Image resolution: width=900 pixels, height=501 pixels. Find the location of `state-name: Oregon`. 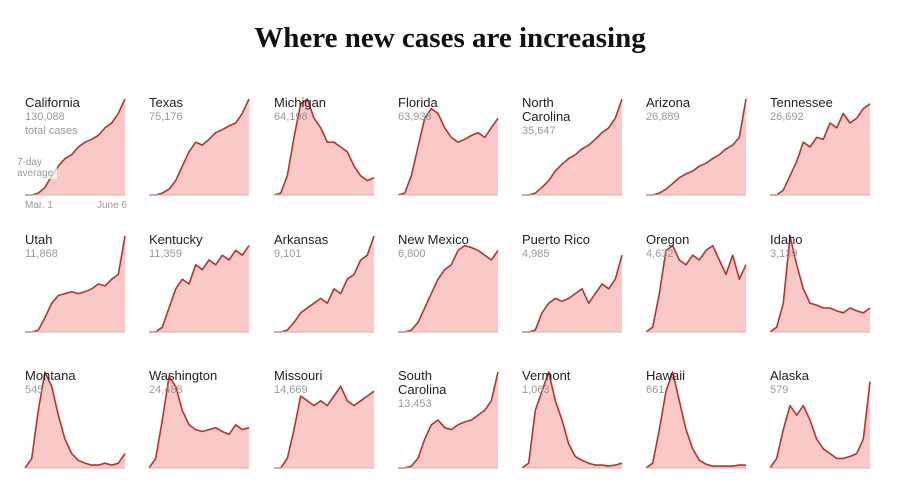

state-name: Oregon is located at coordinates (668, 239).